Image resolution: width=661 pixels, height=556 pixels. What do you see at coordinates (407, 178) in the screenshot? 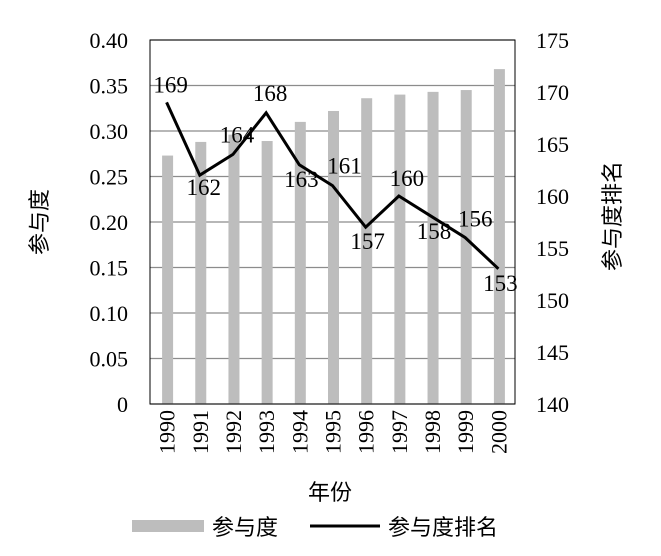
I see `data-label: 160` at bounding box center [407, 178].